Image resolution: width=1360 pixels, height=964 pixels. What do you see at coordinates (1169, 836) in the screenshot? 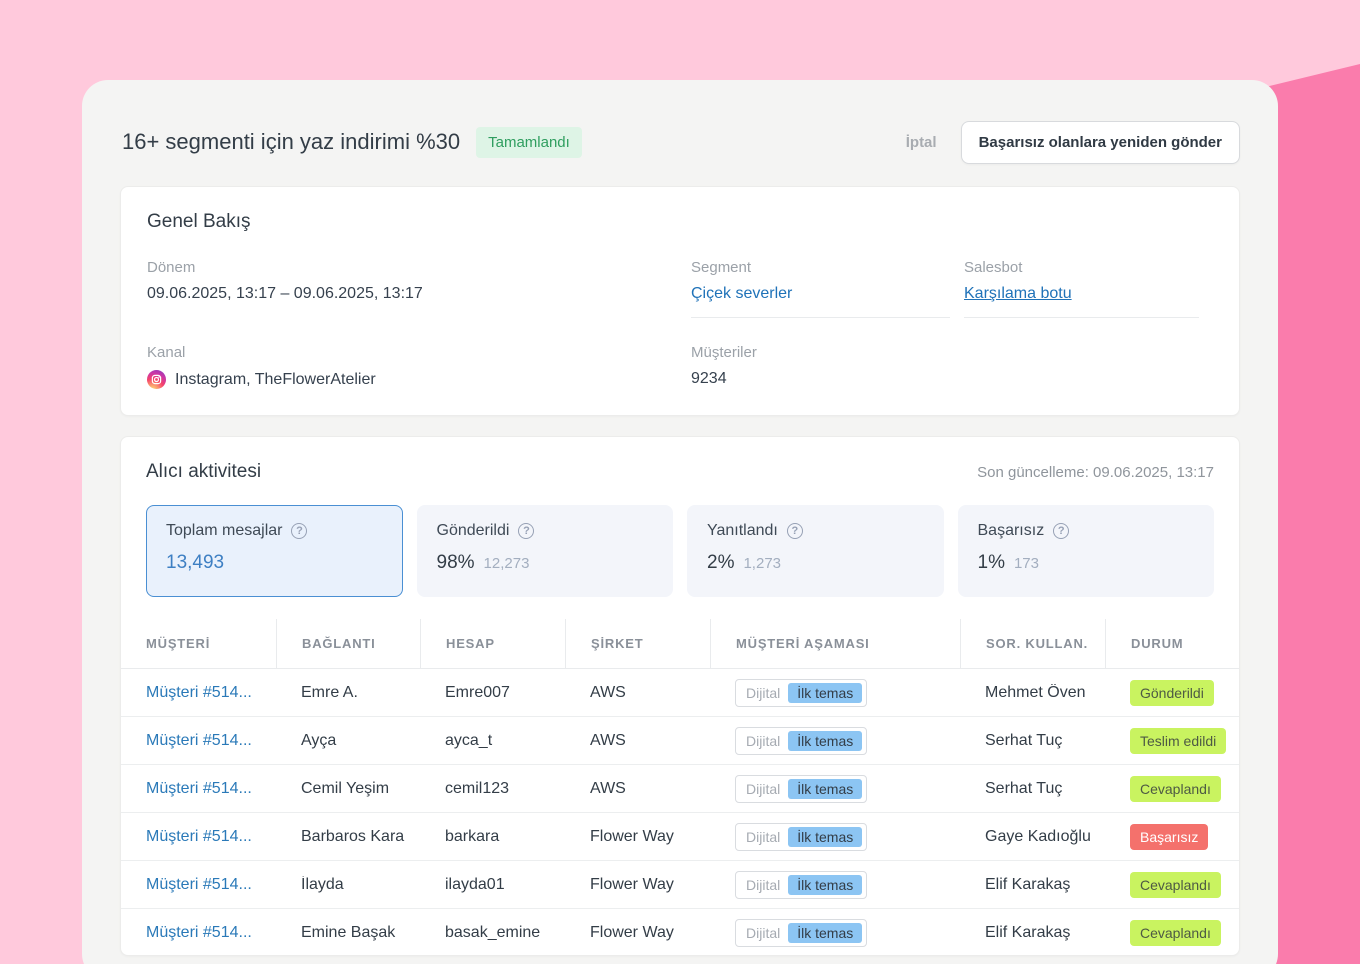
I see `status-badge: Başarısız` at bounding box center [1169, 836].